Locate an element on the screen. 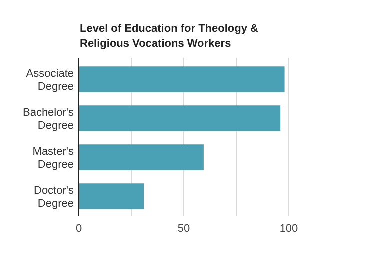 This screenshot has height=278, width=370. x-tick-label: 50 is located at coordinates (184, 229).